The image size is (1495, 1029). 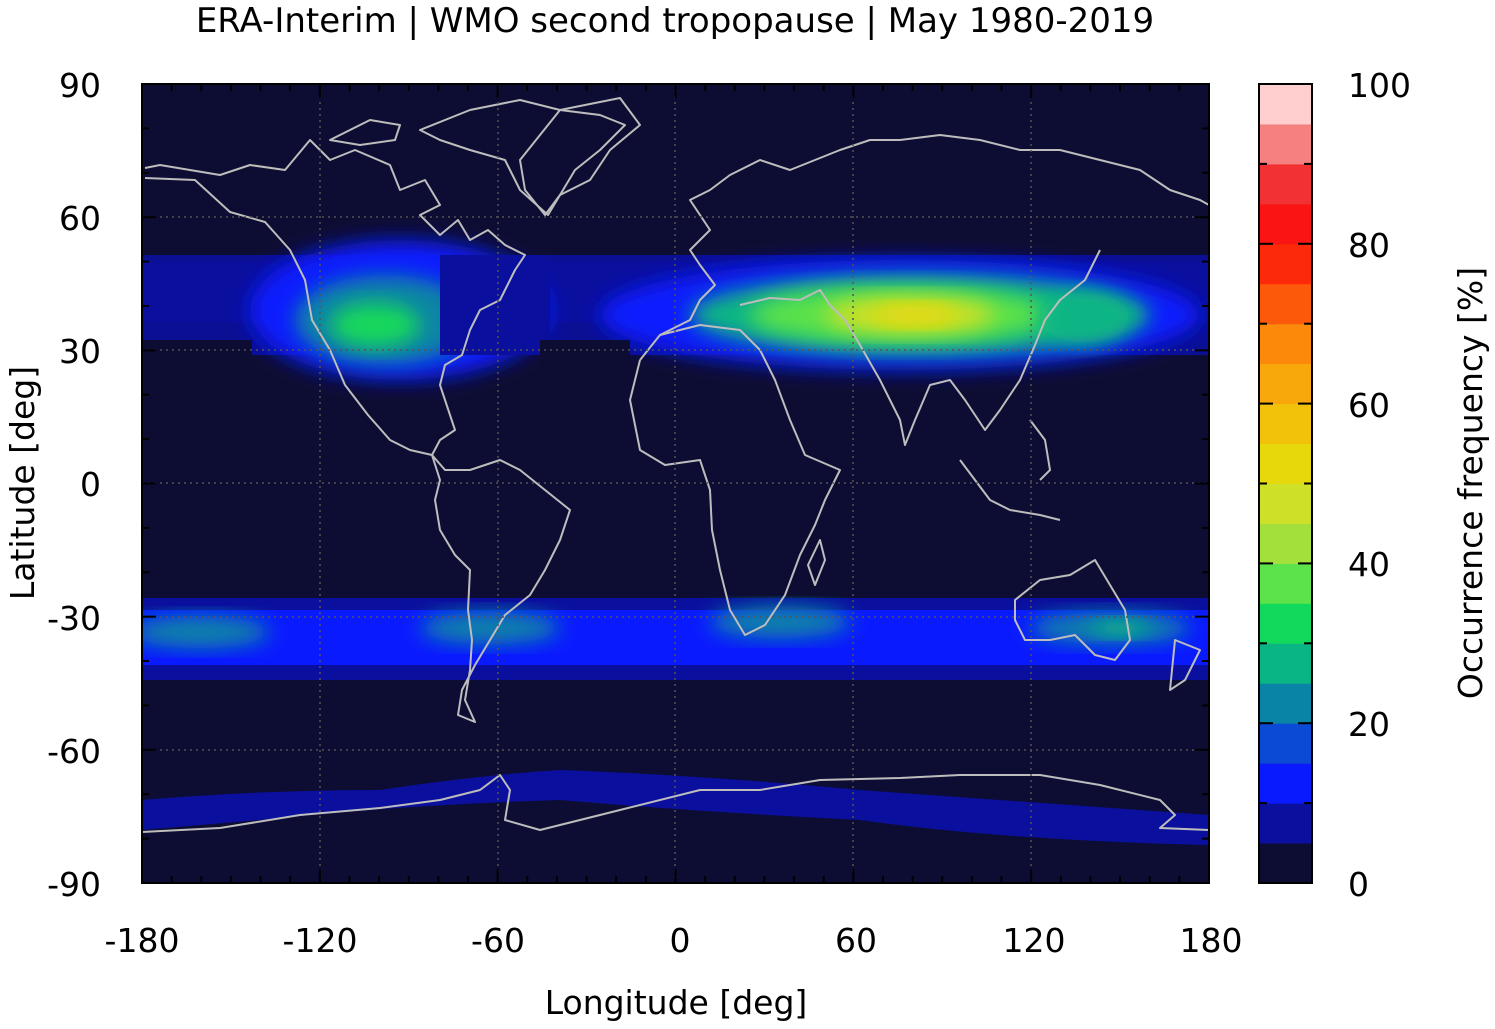 What do you see at coordinates (1369, 724) in the screenshot?
I see `colorbar-tick-label: 20` at bounding box center [1369, 724].